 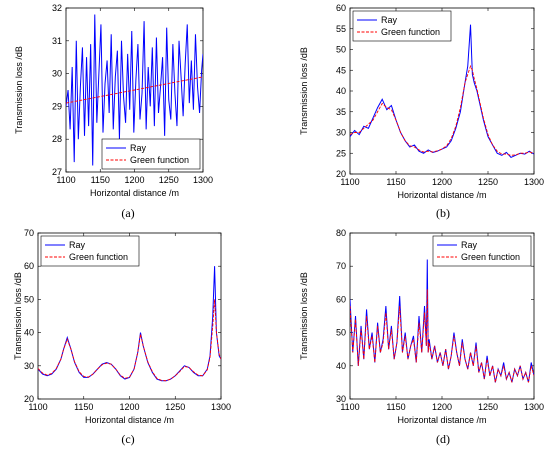 I want to click on panel-label: (b), so click(x=443, y=213).